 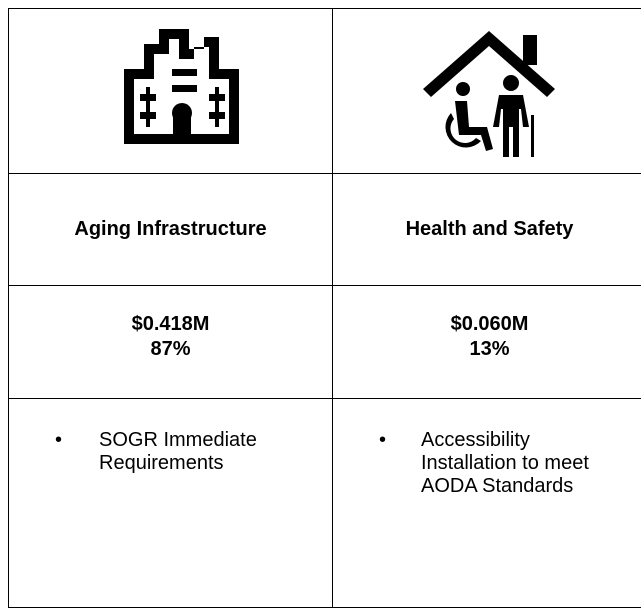 What do you see at coordinates (170, 324) in the screenshot?
I see `amount: $0.418M` at bounding box center [170, 324].